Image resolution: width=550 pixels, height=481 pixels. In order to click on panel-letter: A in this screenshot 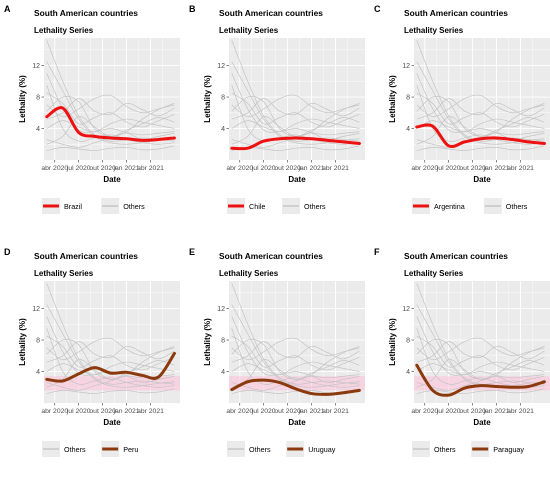, I will do `click(7, 9)`.